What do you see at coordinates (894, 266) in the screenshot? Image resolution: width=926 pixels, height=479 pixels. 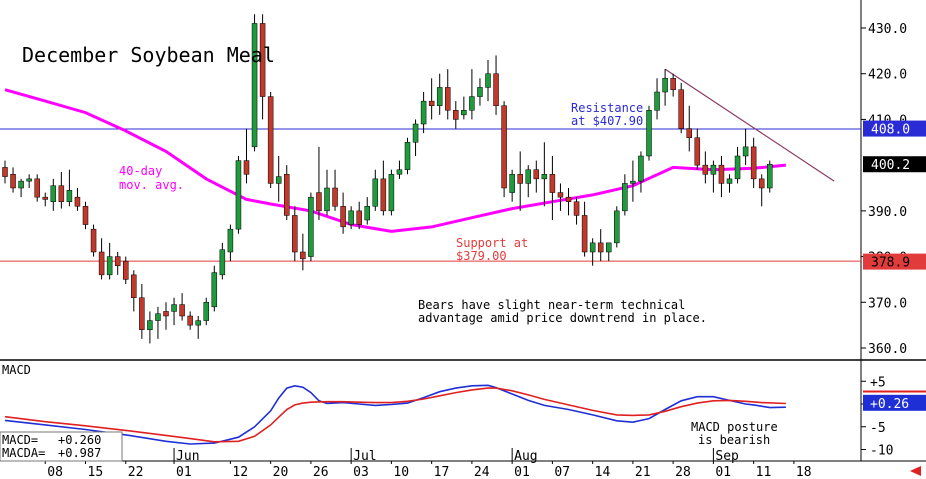 I see `badge-layer: 408.0 400.2 378.9 +0.26` at bounding box center [894, 266].